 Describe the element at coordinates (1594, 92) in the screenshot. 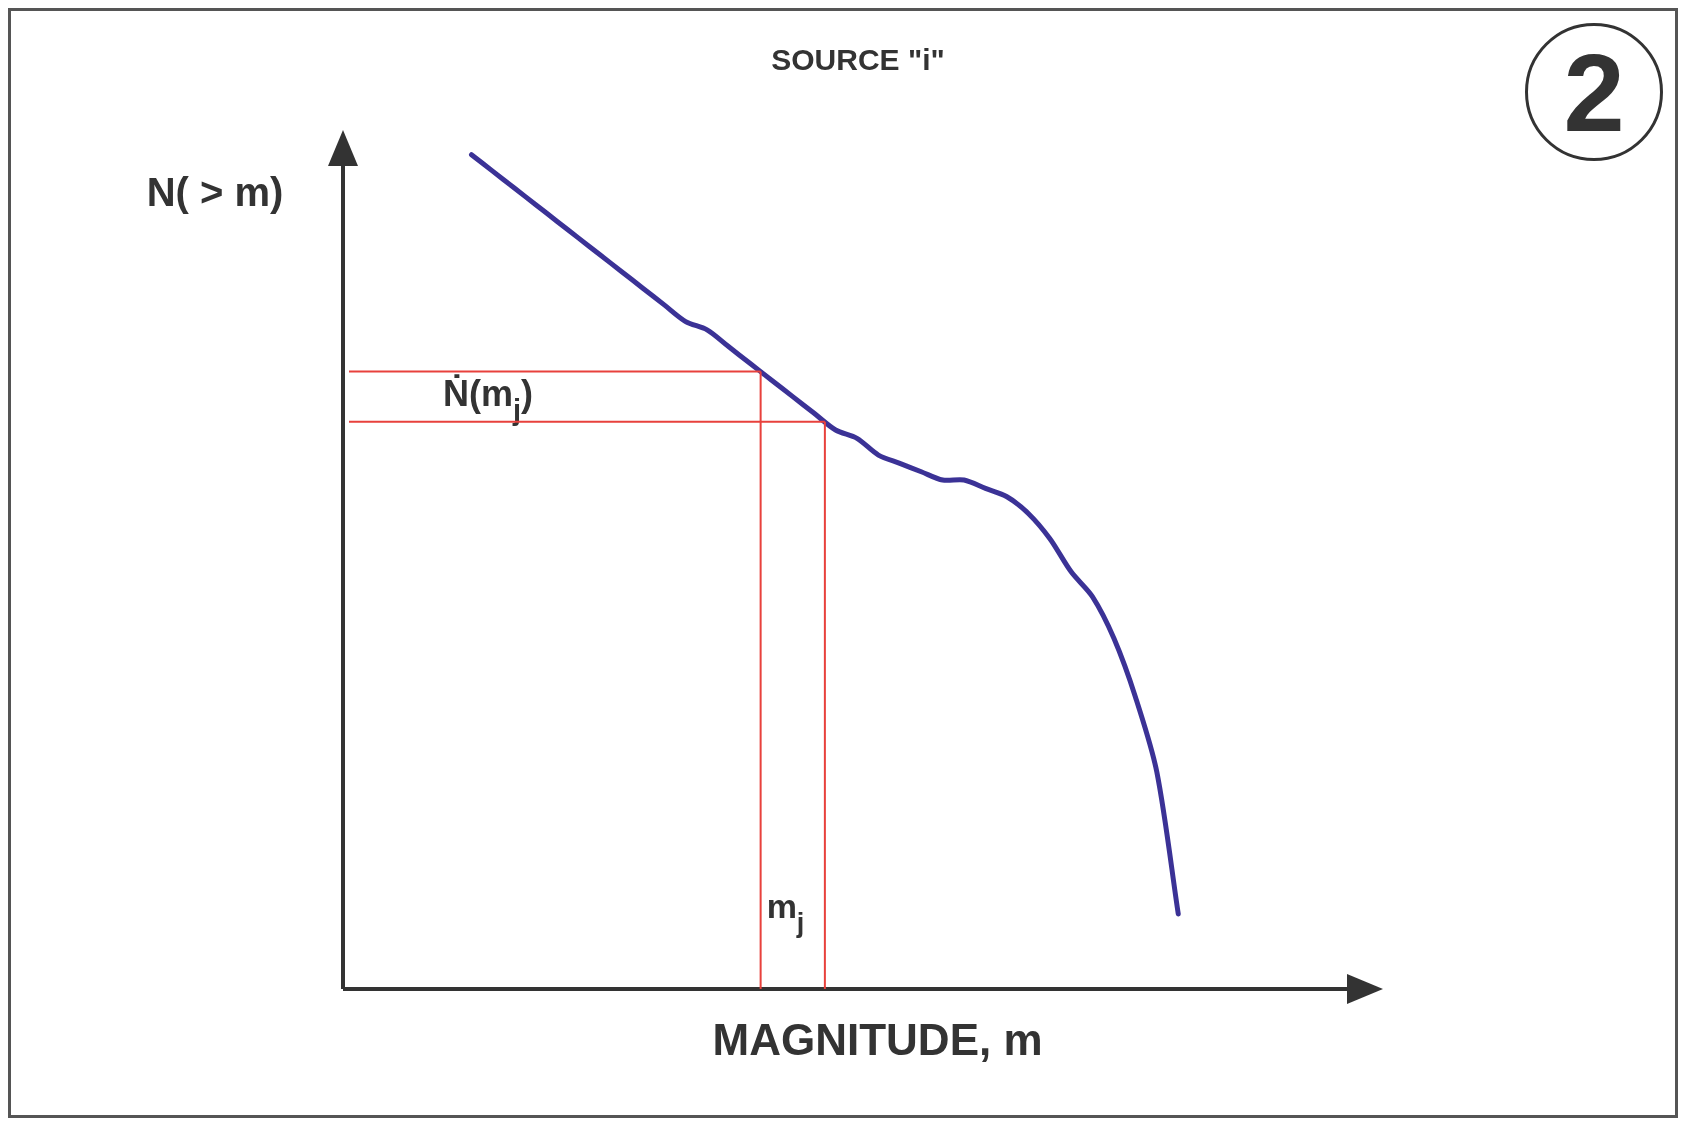

I see `text: 2` at that location.